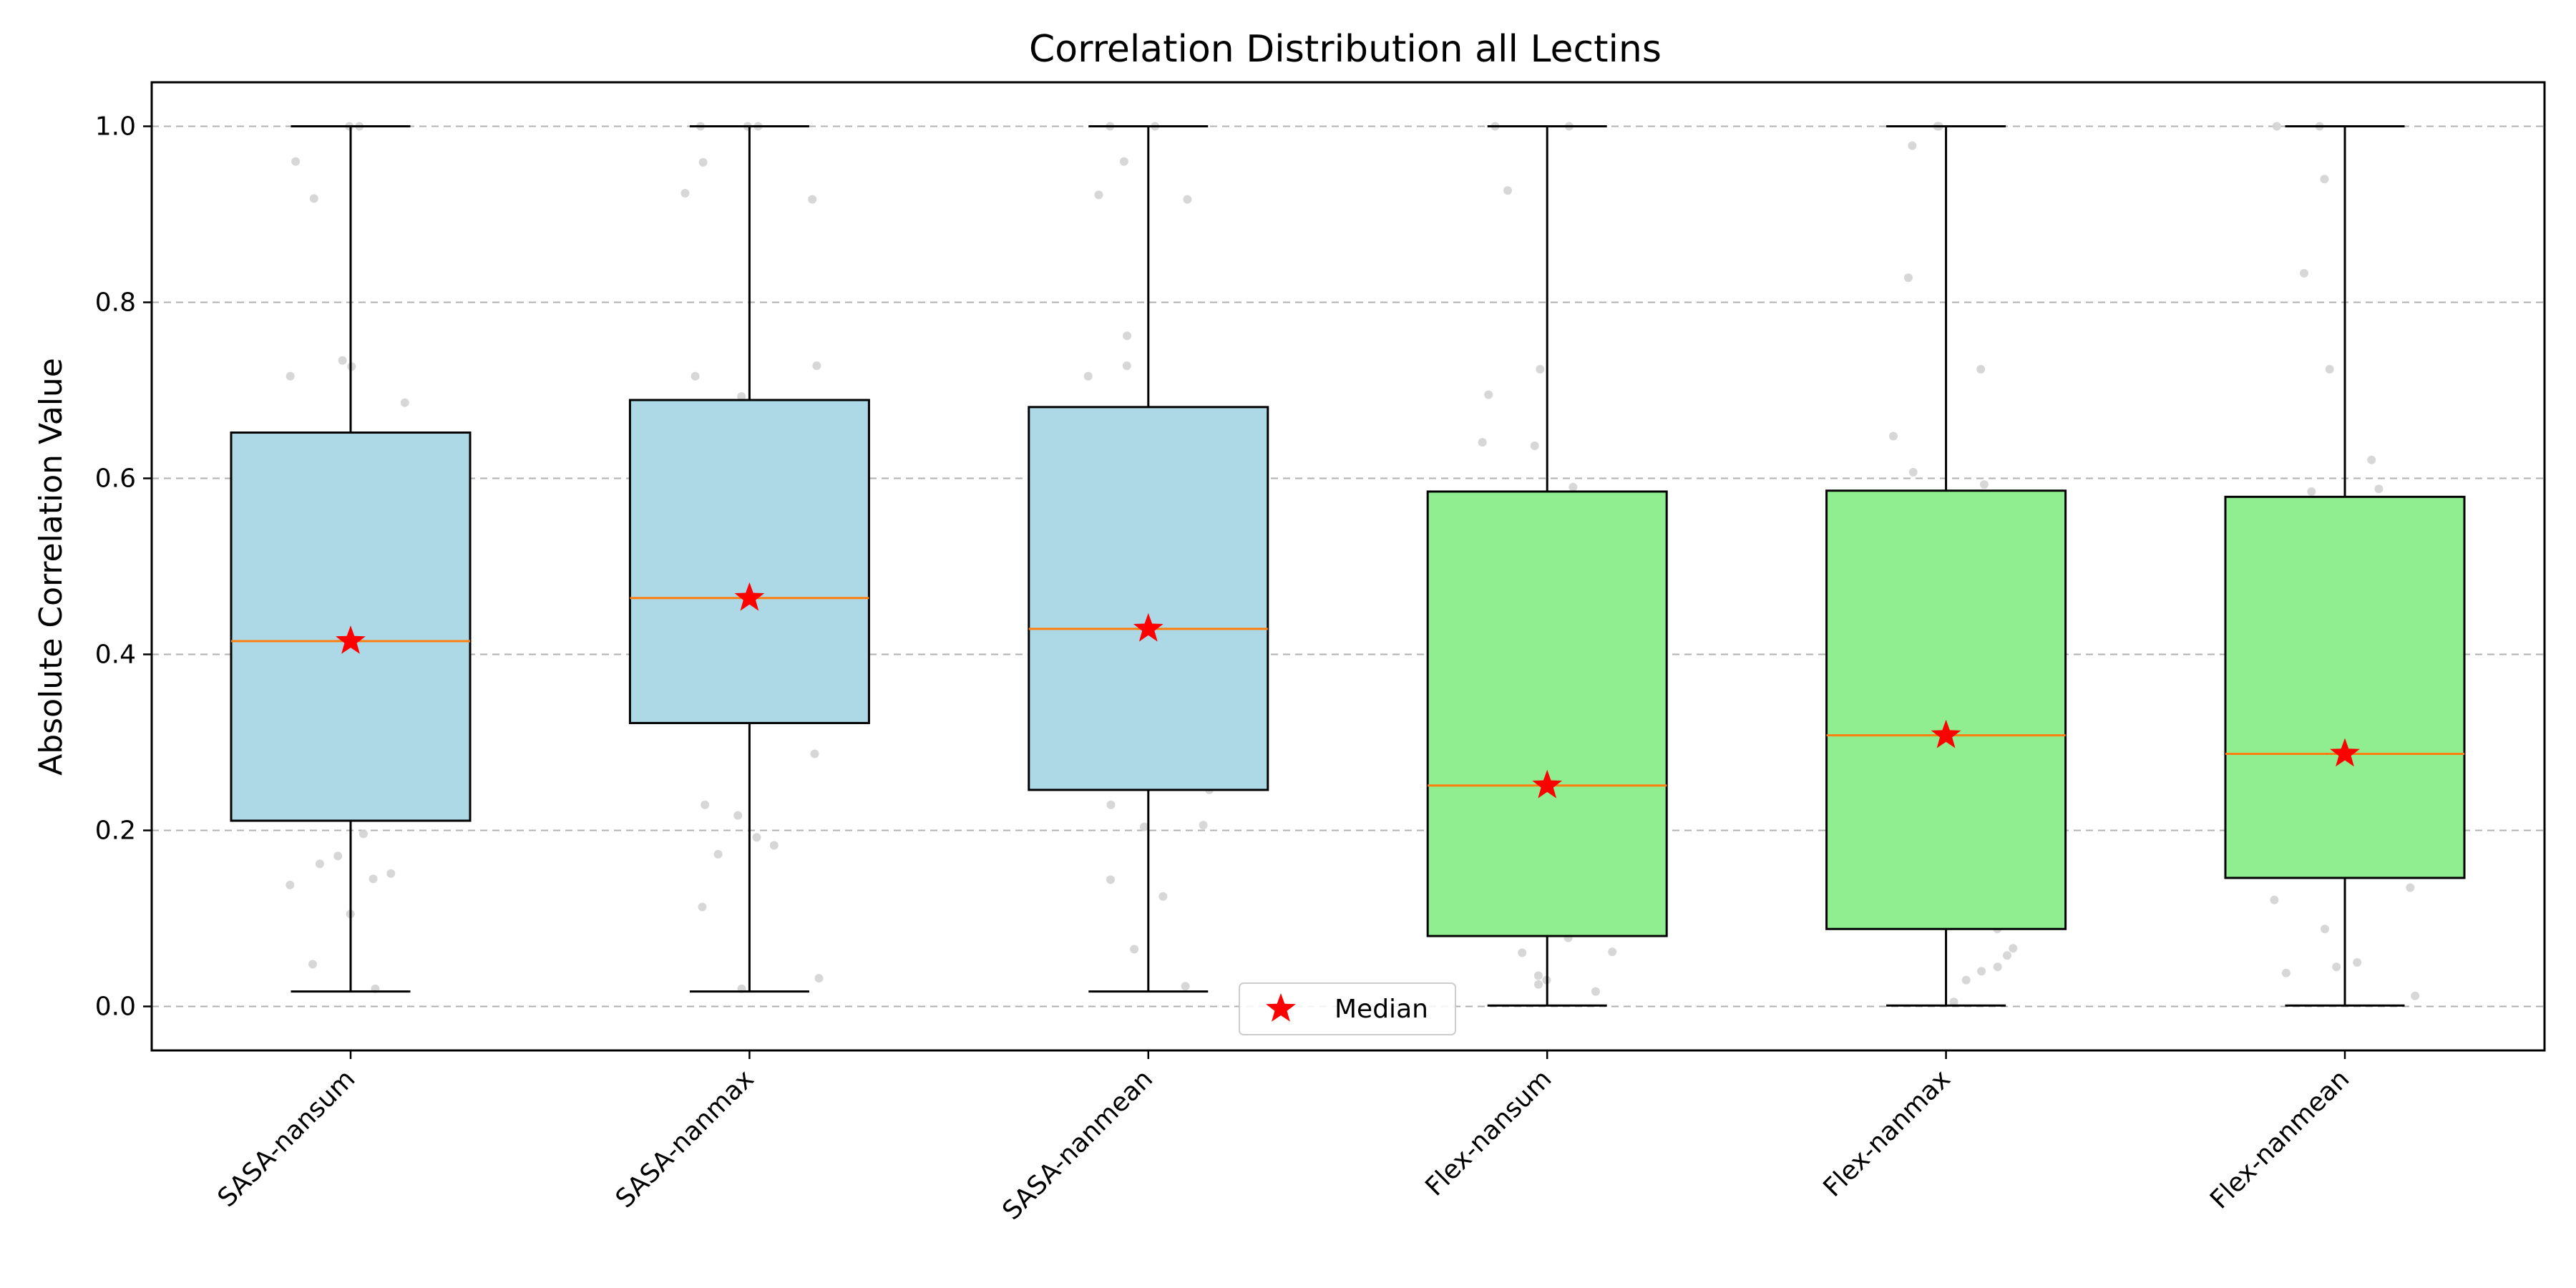  I want to click on y-axis-ticks: 0.0 0.2 0.4 0.6 0.8 1.0, so click(123, 567).